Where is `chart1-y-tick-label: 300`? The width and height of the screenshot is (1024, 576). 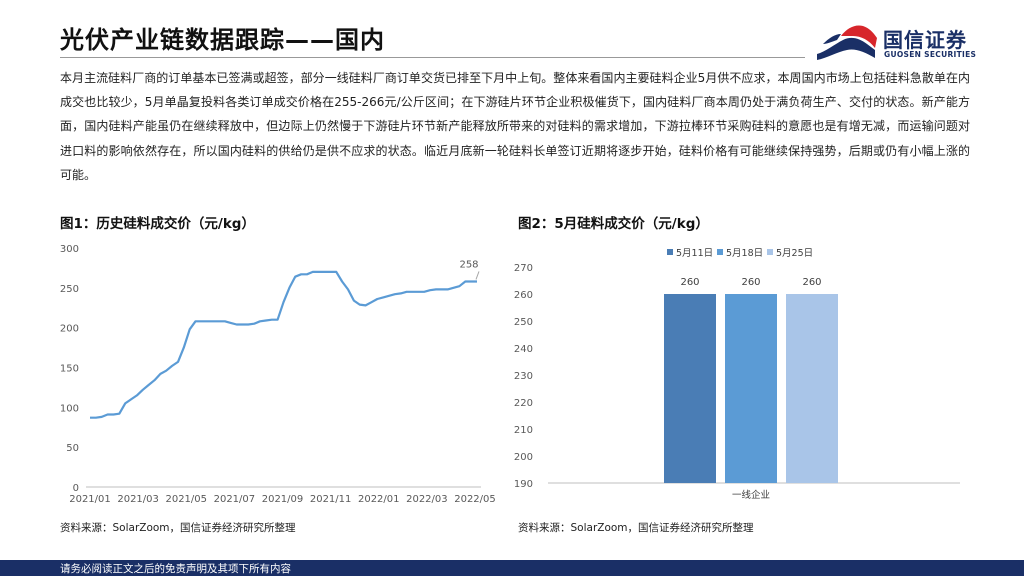 chart1-y-tick-label: 300 is located at coordinates (69, 249).